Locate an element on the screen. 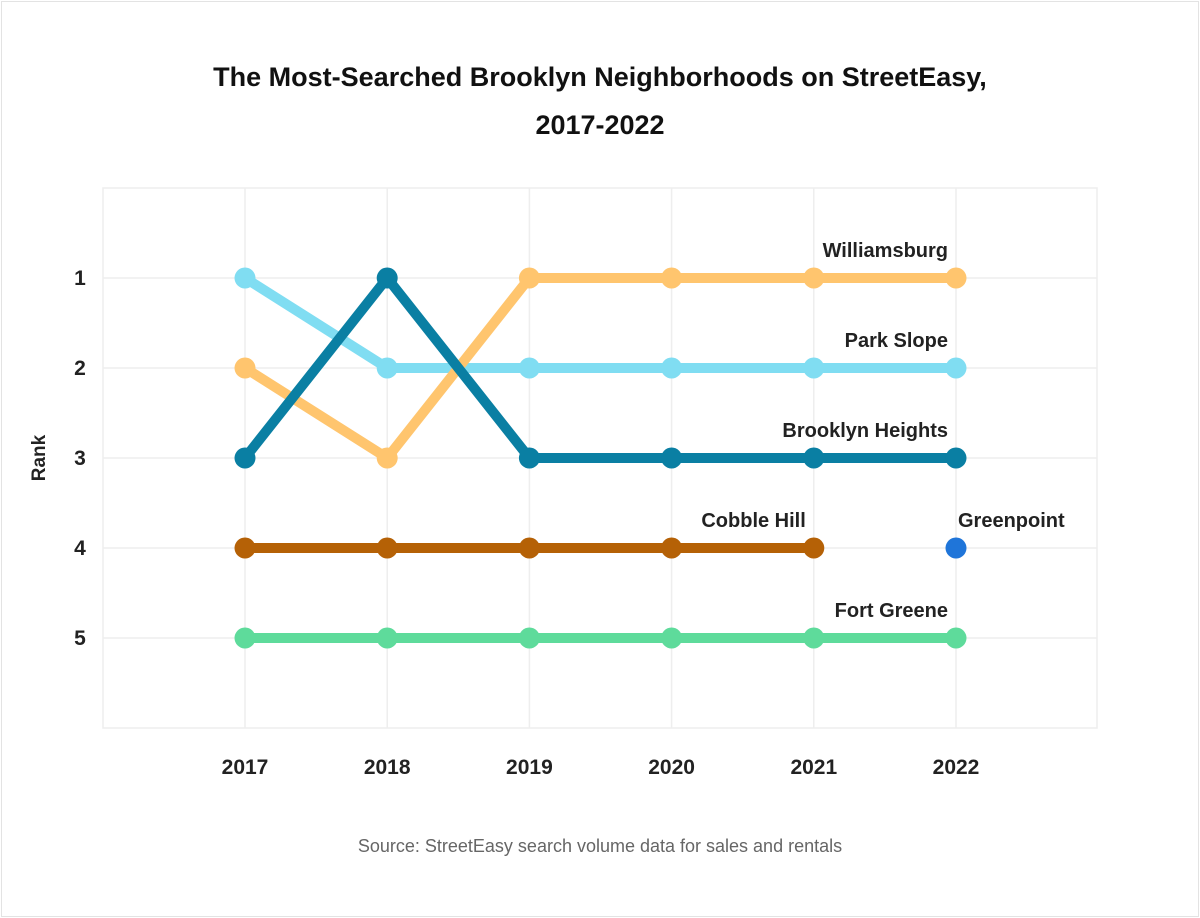 The height and width of the screenshot is (918, 1200). series-line-williamsburg is located at coordinates (600, 368).